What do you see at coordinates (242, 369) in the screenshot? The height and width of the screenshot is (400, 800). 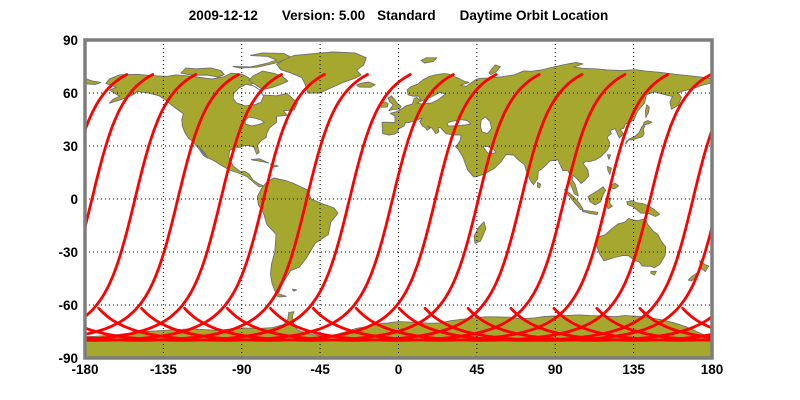 I see `x-tick-label--90: -90` at bounding box center [242, 369].